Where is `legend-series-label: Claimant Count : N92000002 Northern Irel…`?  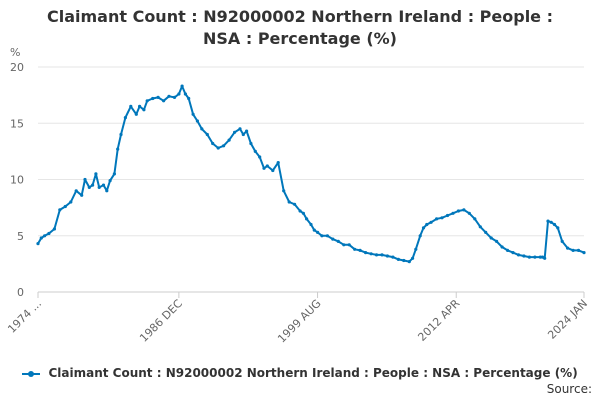
legend-series-label: Claimant Count : N92000002 Northern Irel… is located at coordinates (313, 373).